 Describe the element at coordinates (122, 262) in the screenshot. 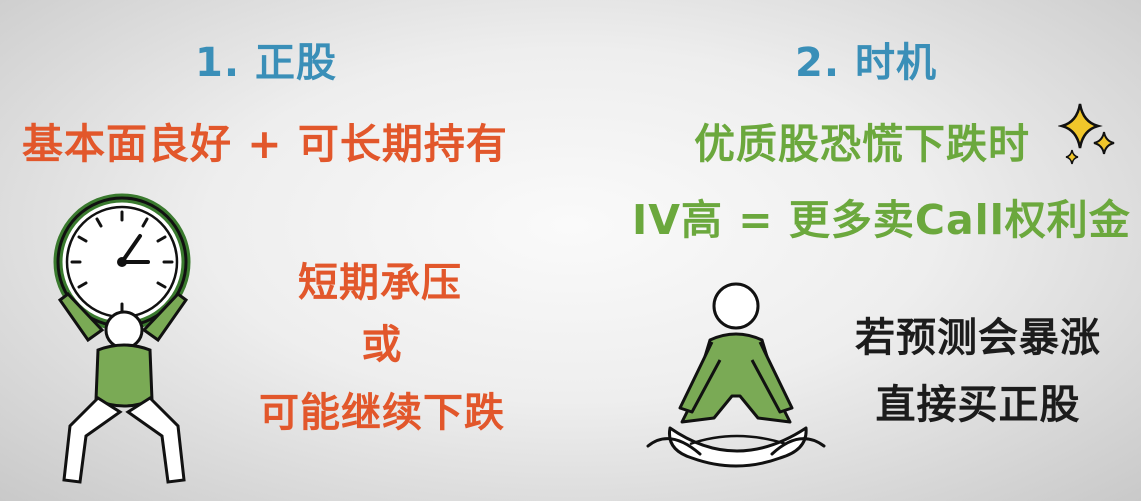

I see `clock-icon` at that location.